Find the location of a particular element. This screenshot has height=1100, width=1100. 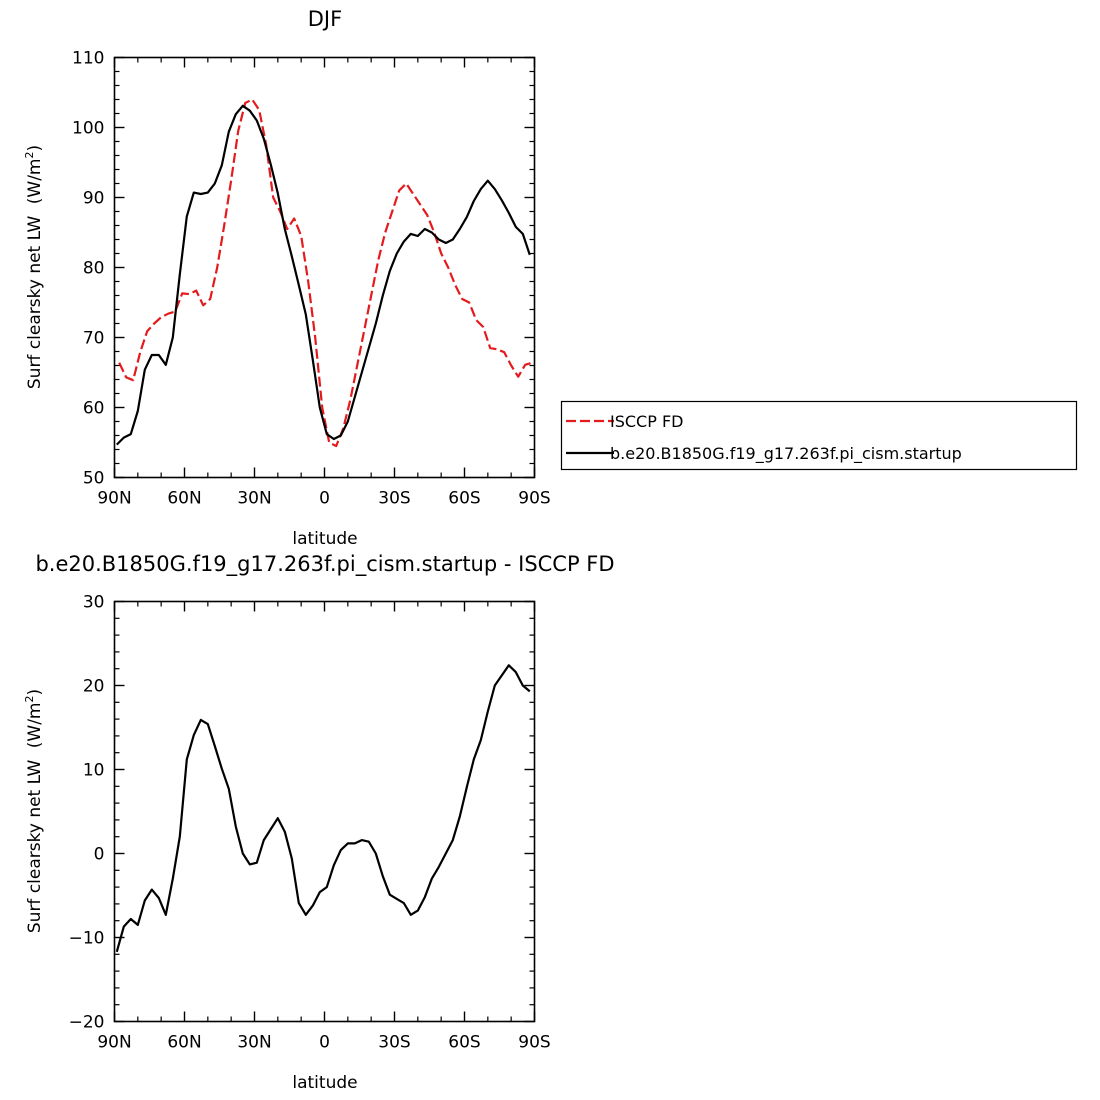

chart-title: DJF is located at coordinates (325, 19).